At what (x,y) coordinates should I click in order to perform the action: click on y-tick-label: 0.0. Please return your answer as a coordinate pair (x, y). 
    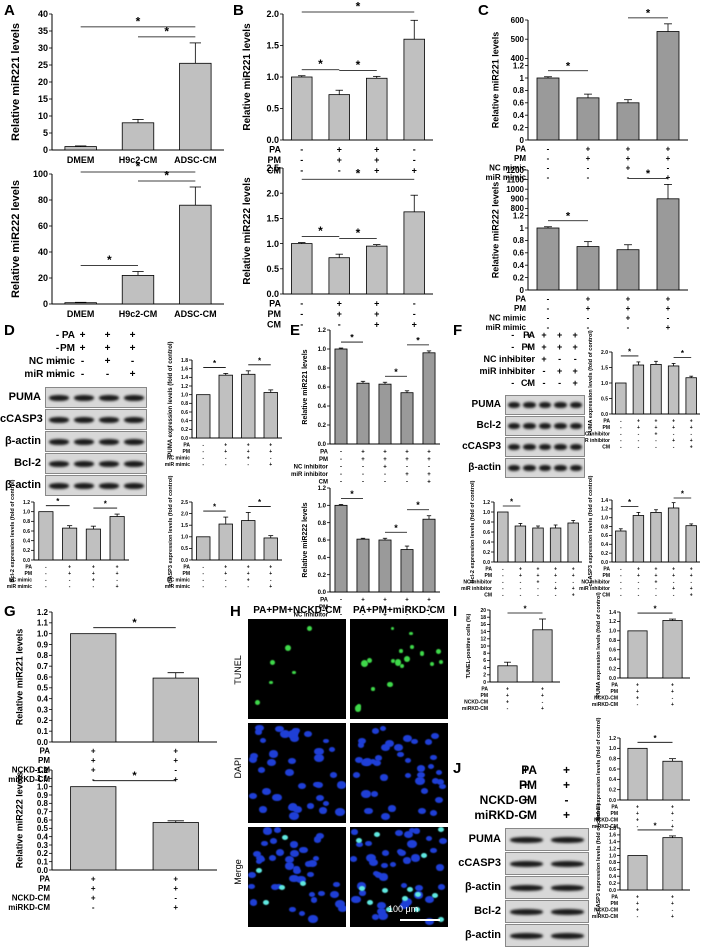
    Looking at the image, I should click on (612, 679).